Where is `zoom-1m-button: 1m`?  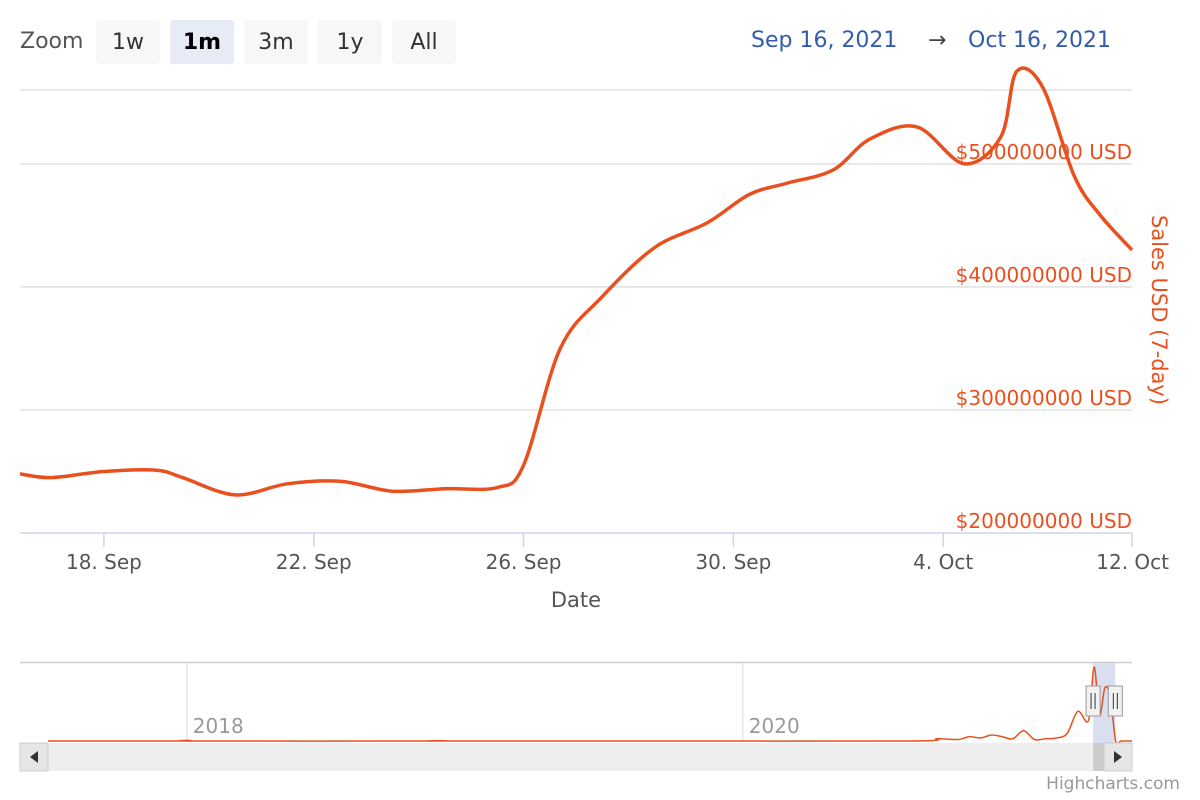
zoom-1m-button: 1m is located at coordinates (202, 42).